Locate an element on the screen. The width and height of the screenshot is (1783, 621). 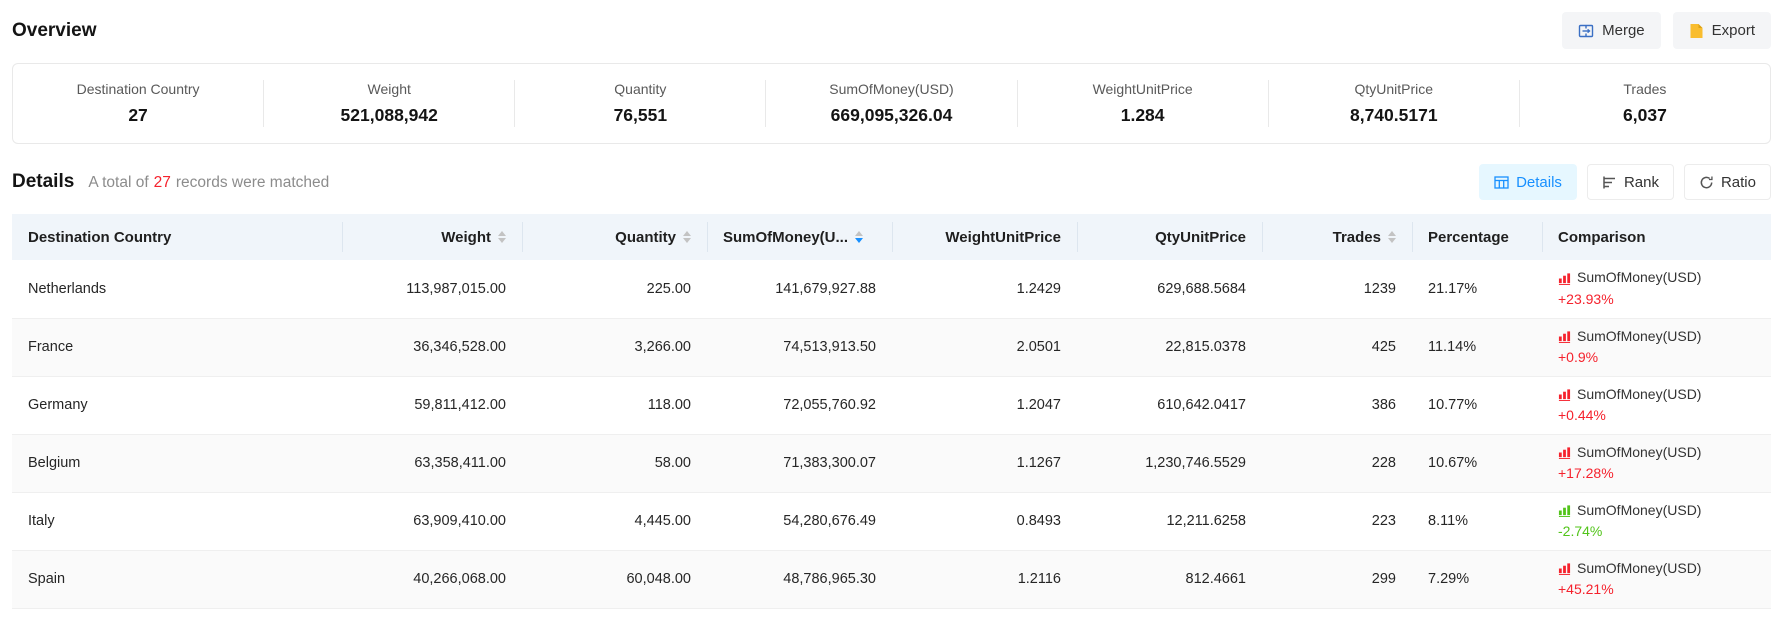
view-button-label: Ratio is located at coordinates (1738, 182).